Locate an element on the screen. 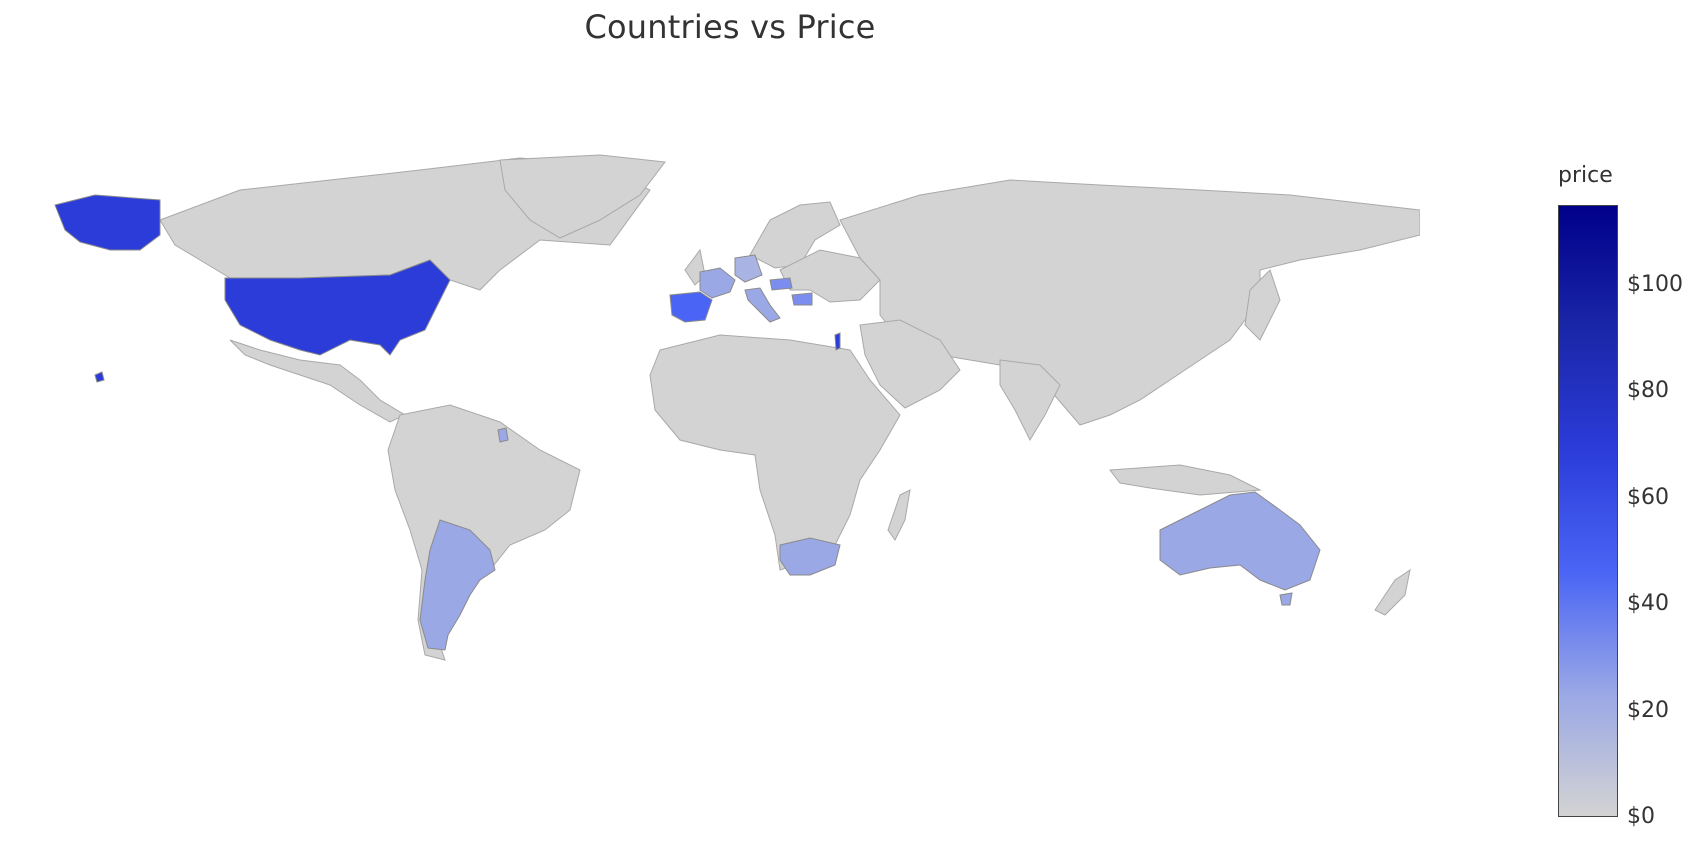 The image size is (1694, 854). region-south-africa is located at coordinates (810, 556).